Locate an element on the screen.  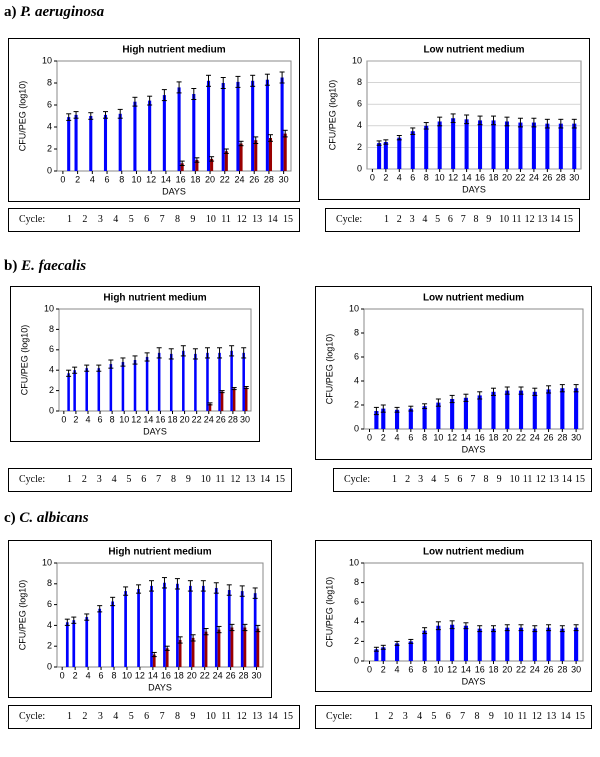
cycle-number: 8 is located at coordinates (477, 716).